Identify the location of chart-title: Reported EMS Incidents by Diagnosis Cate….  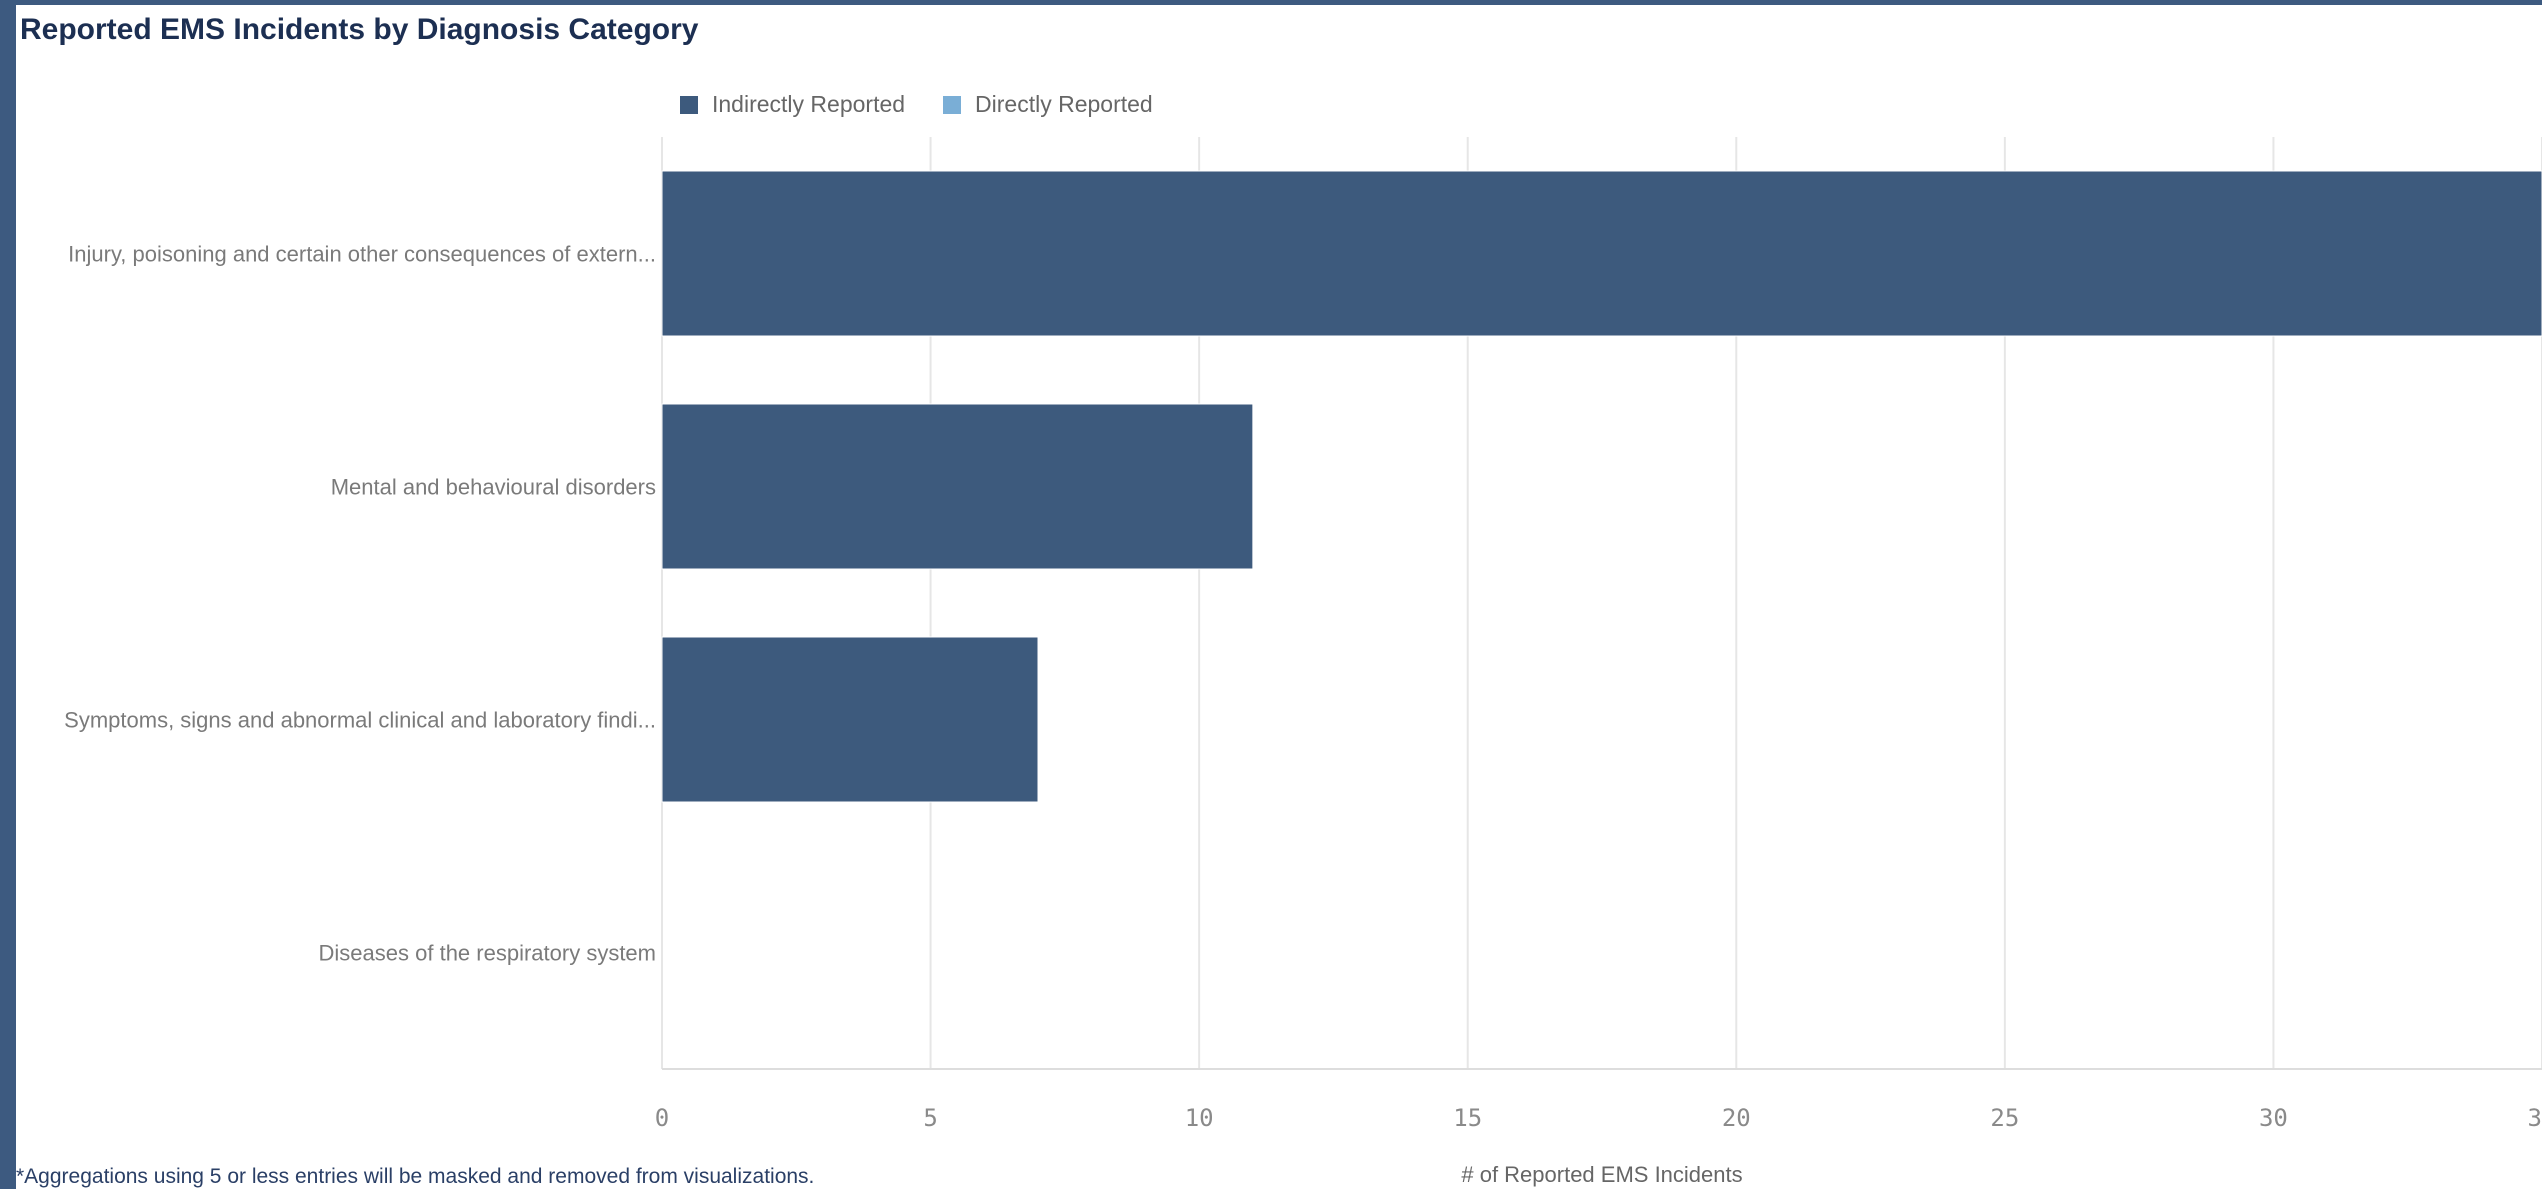
(359, 29).